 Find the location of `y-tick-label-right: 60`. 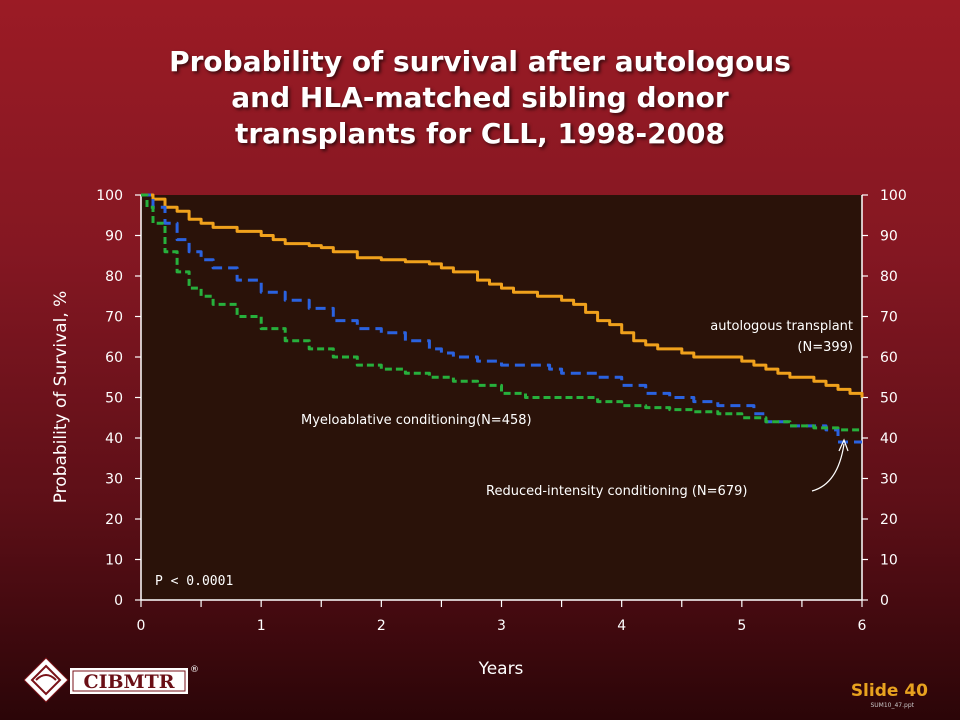

y-tick-label-right: 60 is located at coordinates (889, 358).